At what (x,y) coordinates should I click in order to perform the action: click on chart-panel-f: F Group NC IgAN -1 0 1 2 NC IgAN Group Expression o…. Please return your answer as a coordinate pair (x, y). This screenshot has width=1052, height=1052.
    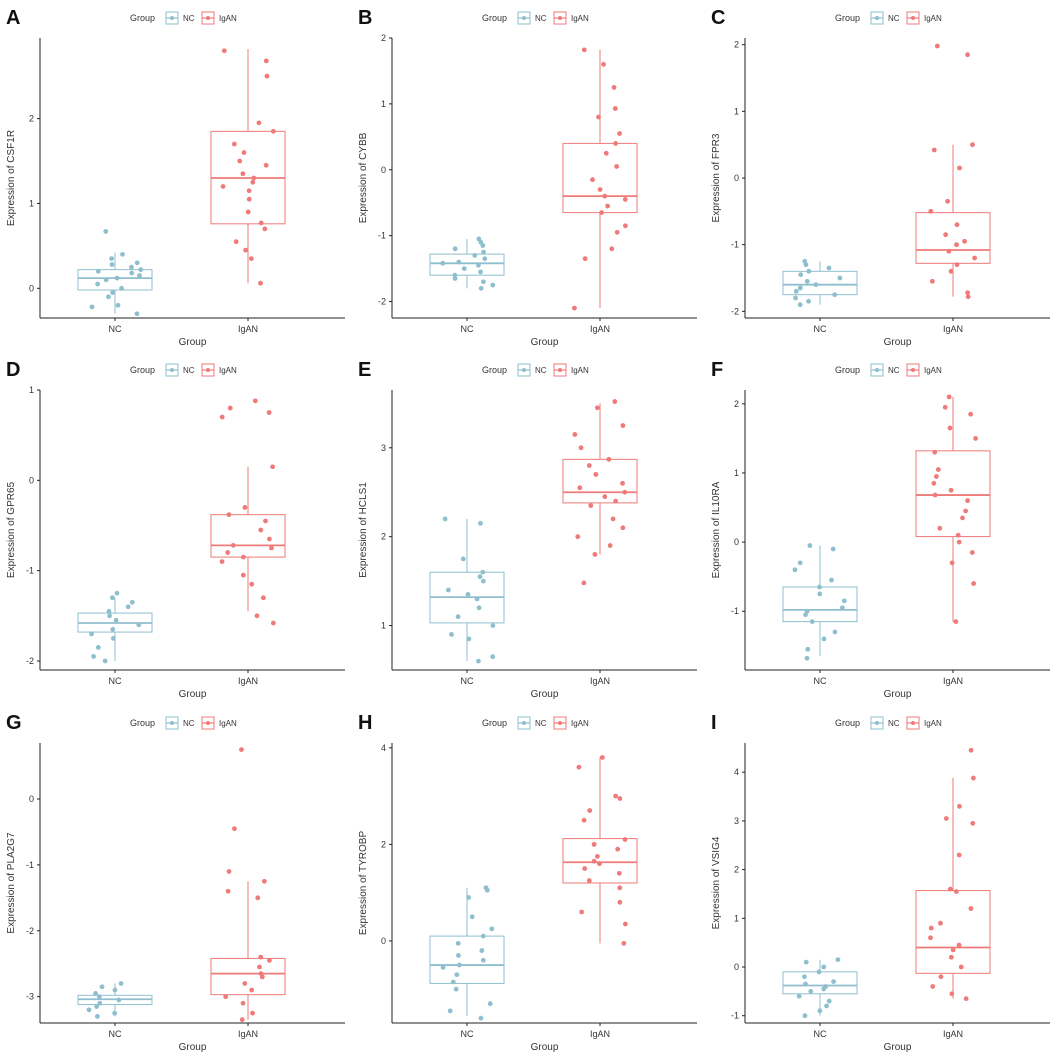
    Looking at the image, I should click on (880, 529).